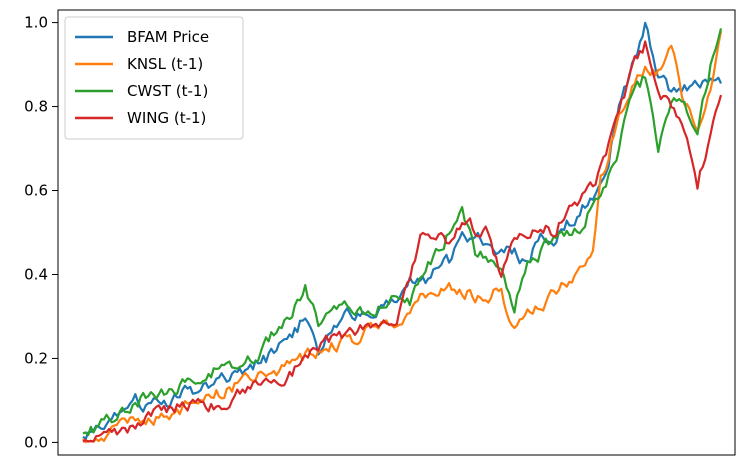  Describe the element at coordinates (36, 191) in the screenshot. I see `y-tick-label: 0.6` at that location.